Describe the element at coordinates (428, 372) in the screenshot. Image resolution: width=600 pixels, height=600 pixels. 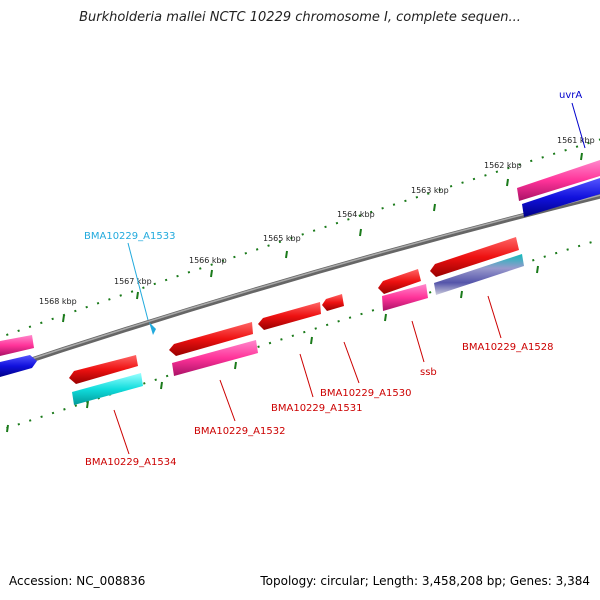
I see `gene-label: ssb` at that location.